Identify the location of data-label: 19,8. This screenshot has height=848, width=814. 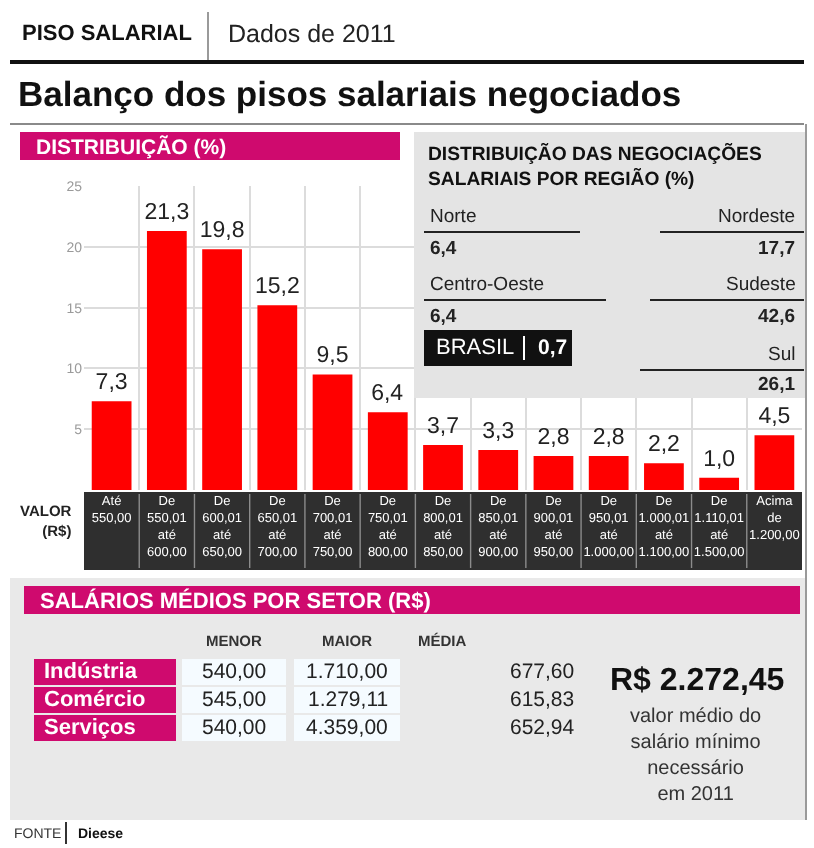
(222, 231).